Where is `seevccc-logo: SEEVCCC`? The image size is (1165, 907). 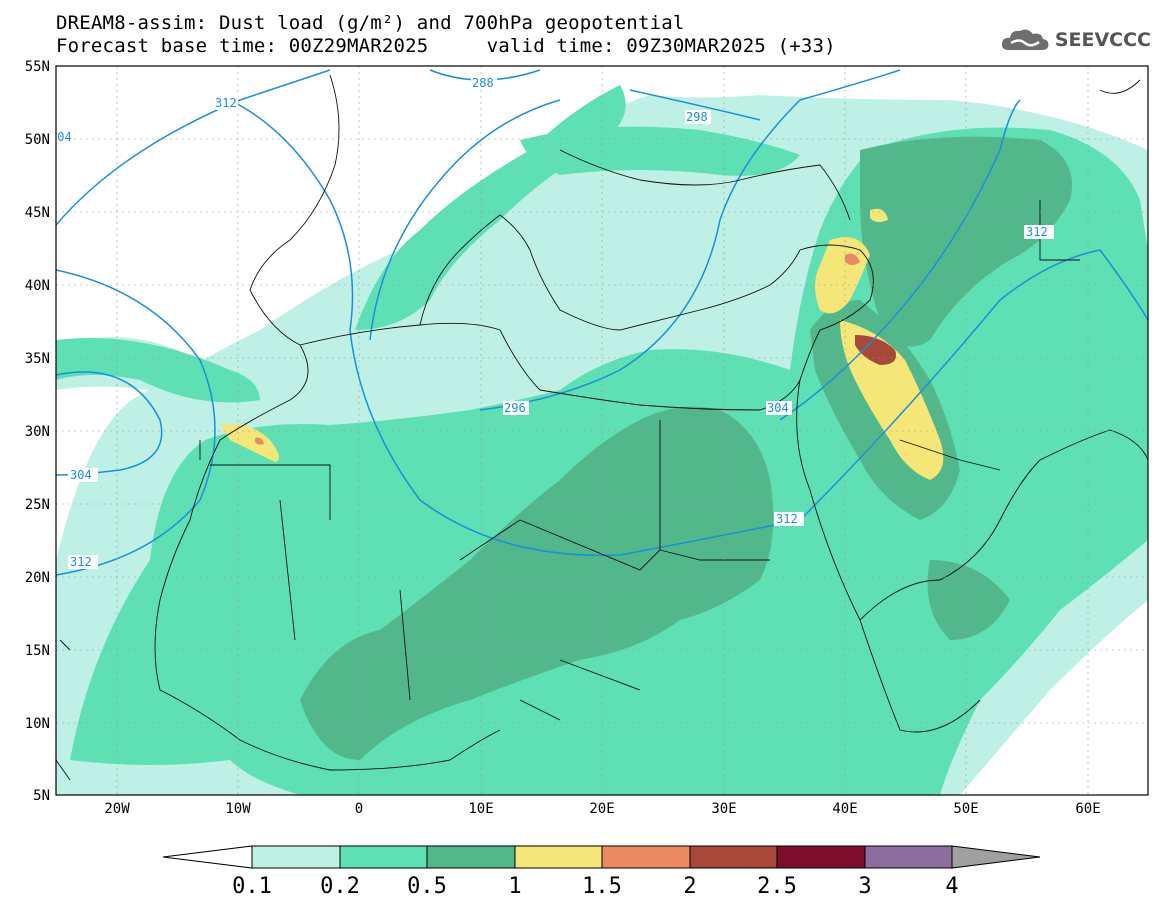 seevccc-logo: SEEVCCC is located at coordinates (1075, 40).